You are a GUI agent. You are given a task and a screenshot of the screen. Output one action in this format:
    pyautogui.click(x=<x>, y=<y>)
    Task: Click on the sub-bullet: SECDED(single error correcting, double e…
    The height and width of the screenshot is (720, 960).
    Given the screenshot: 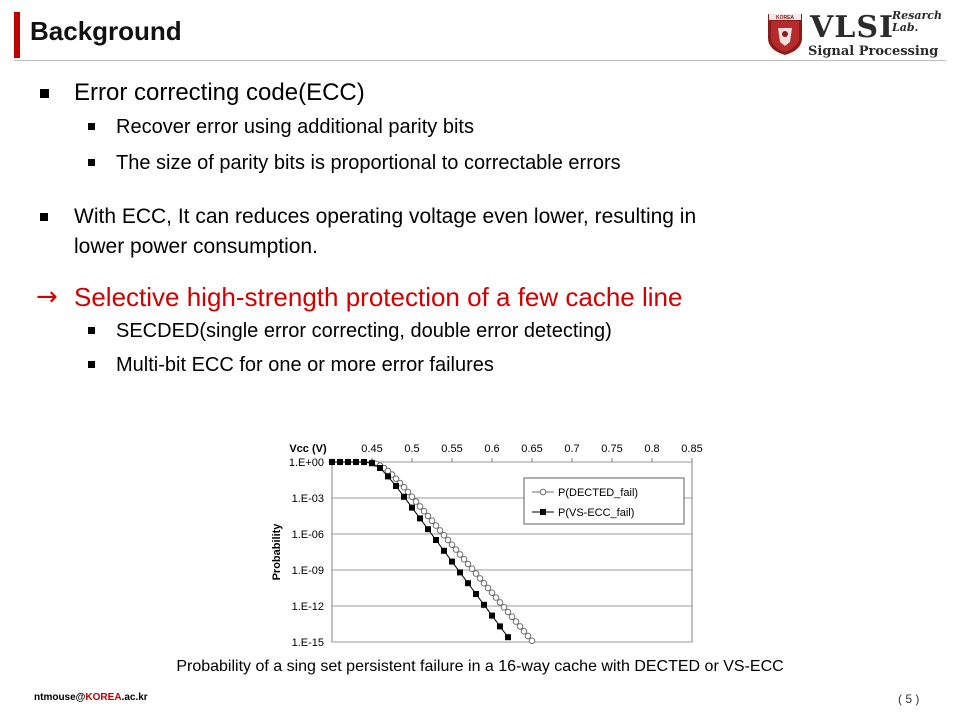 What is the action you would take?
    pyautogui.click(x=486, y=331)
    